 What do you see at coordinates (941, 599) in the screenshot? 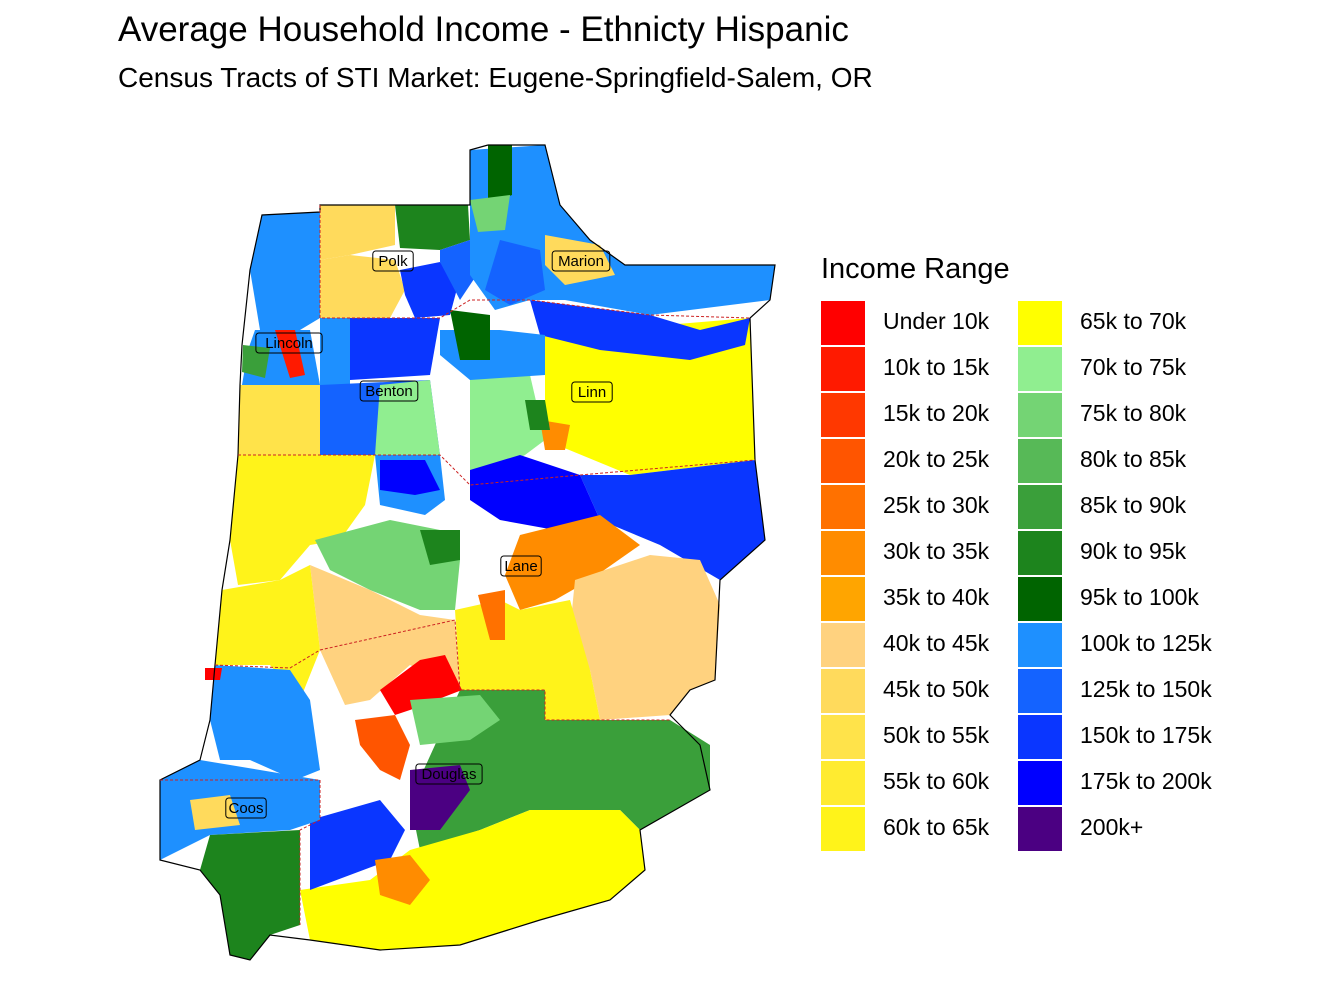
I see `legend-item: 35k to 40k` at bounding box center [941, 599].